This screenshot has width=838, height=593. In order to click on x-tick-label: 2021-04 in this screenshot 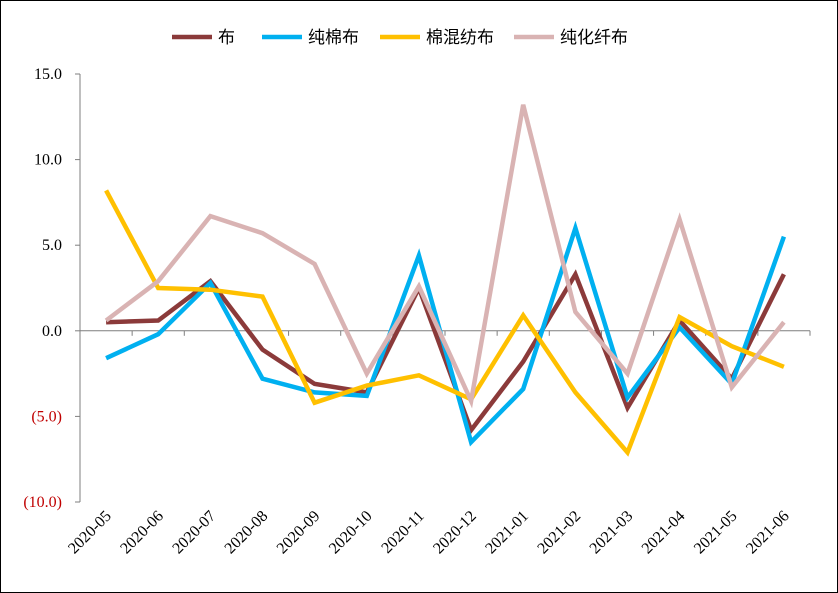, I will do `click(664, 533)`.